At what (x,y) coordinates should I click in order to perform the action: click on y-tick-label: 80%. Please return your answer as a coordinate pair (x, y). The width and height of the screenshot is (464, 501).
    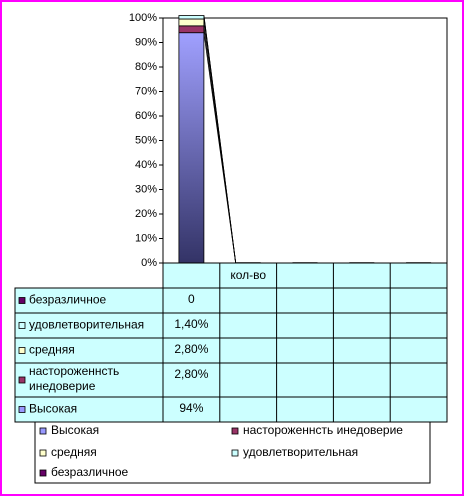
    Looking at the image, I should click on (146, 67).